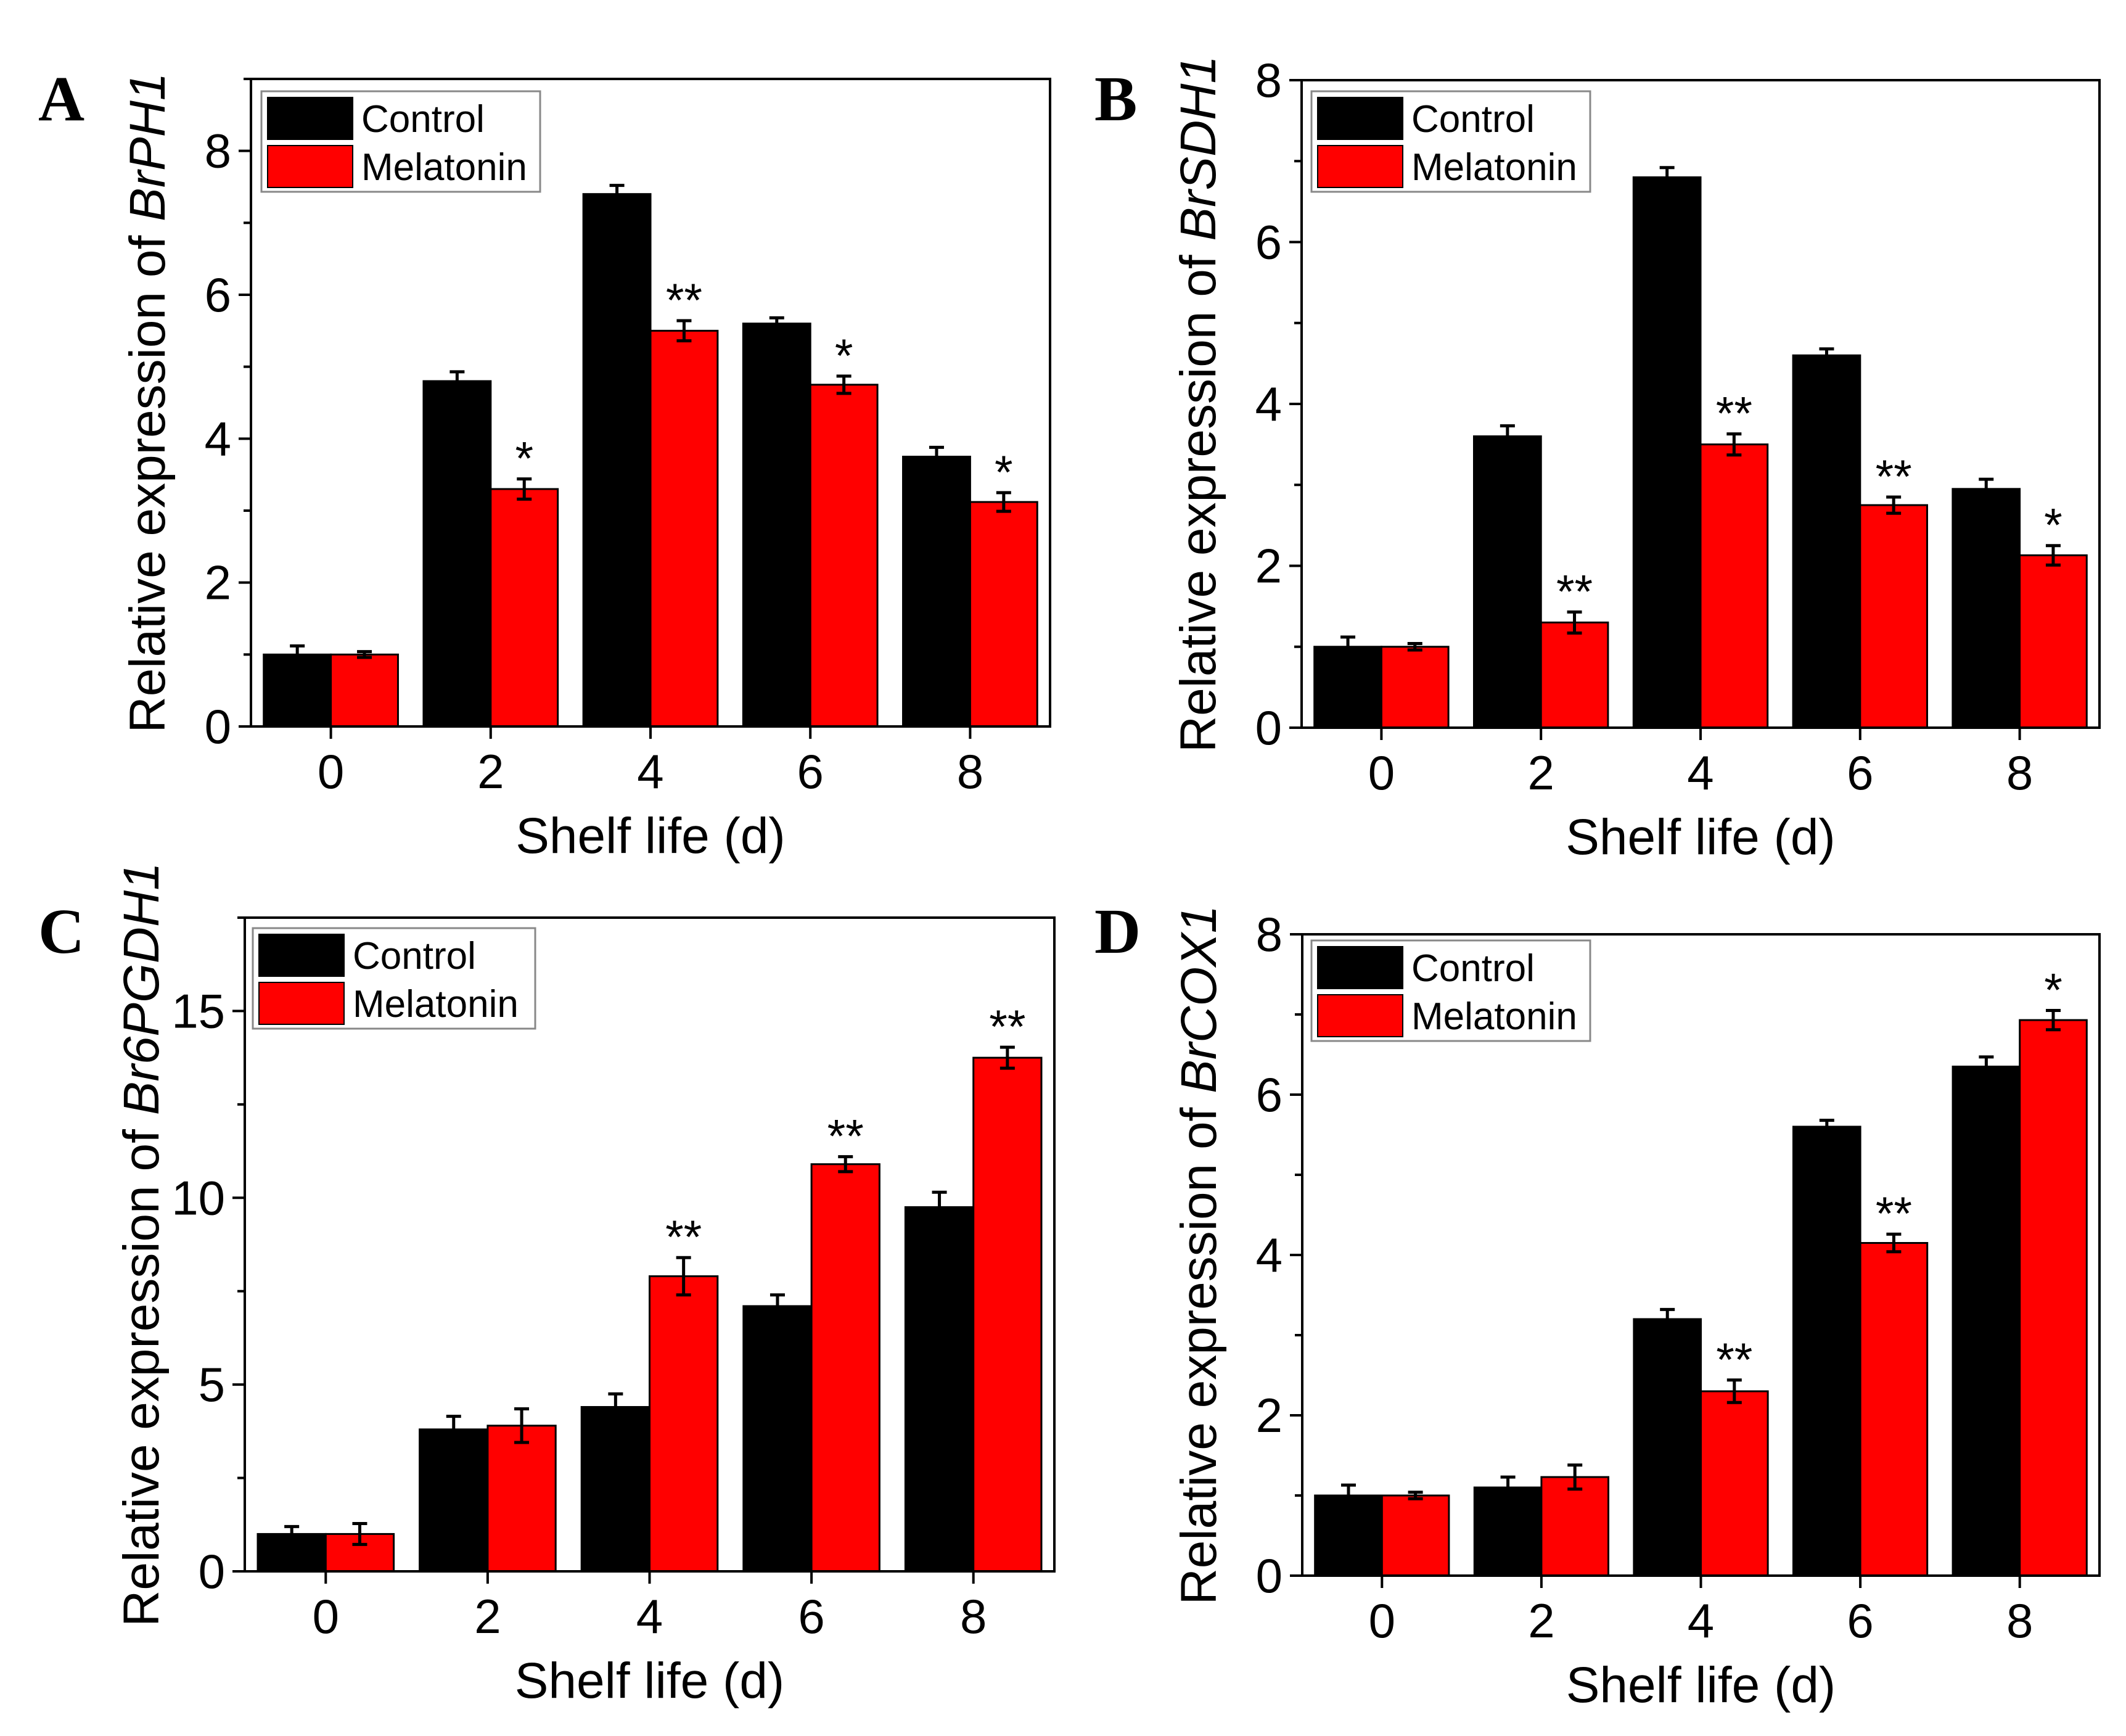 This screenshot has width=2126, height=1736. I want to click on y-axis-title-gene: BrCOX1, so click(1199, 999).